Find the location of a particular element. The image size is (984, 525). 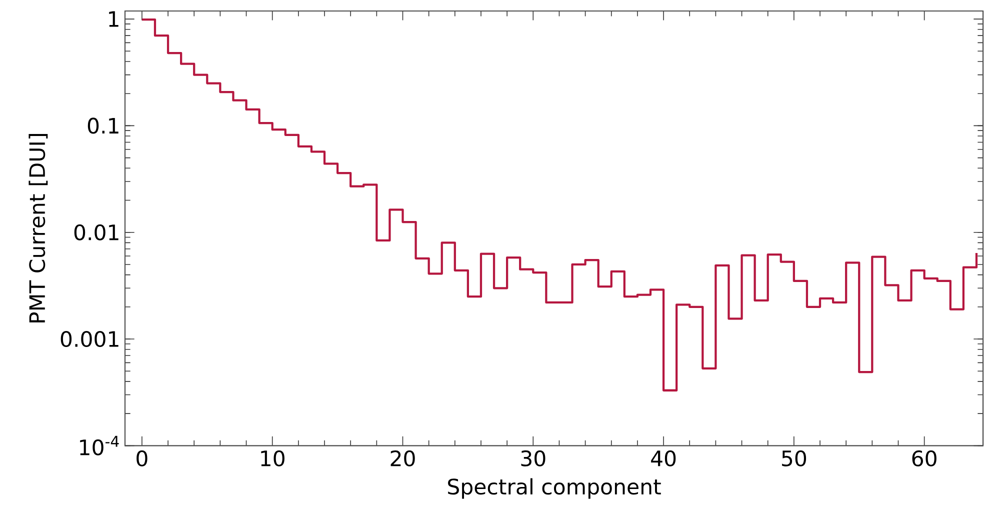

y-tick-label: 1 is located at coordinates (113, 19).